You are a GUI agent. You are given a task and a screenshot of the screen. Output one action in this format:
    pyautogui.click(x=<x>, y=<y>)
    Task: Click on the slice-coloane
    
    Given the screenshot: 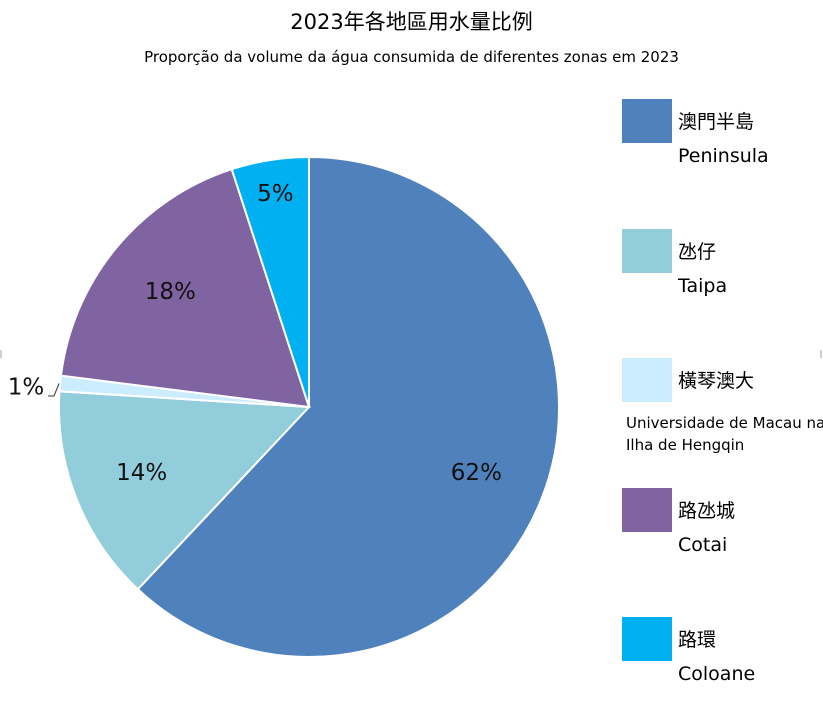 What is the action you would take?
    pyautogui.click(x=270, y=281)
    